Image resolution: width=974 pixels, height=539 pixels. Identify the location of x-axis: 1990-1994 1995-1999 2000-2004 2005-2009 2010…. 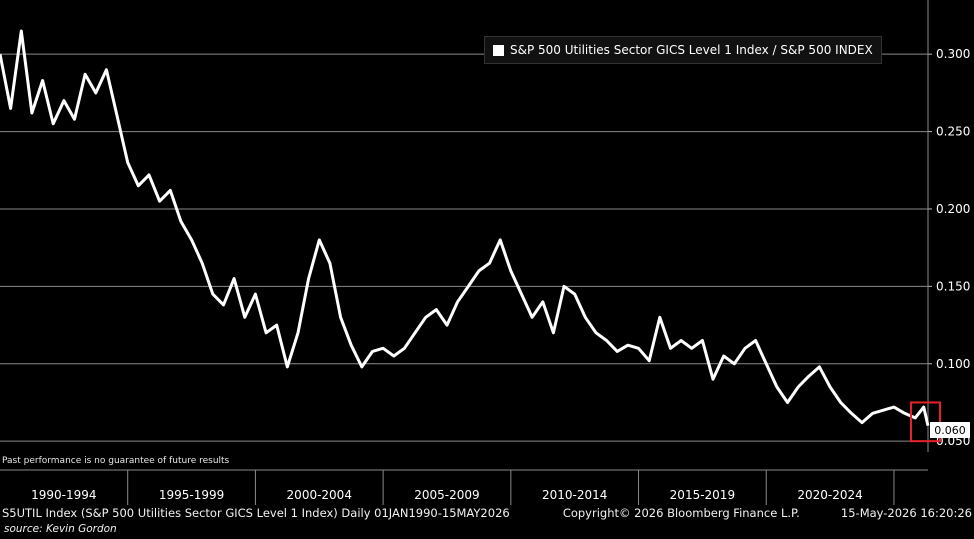
(464, 487).